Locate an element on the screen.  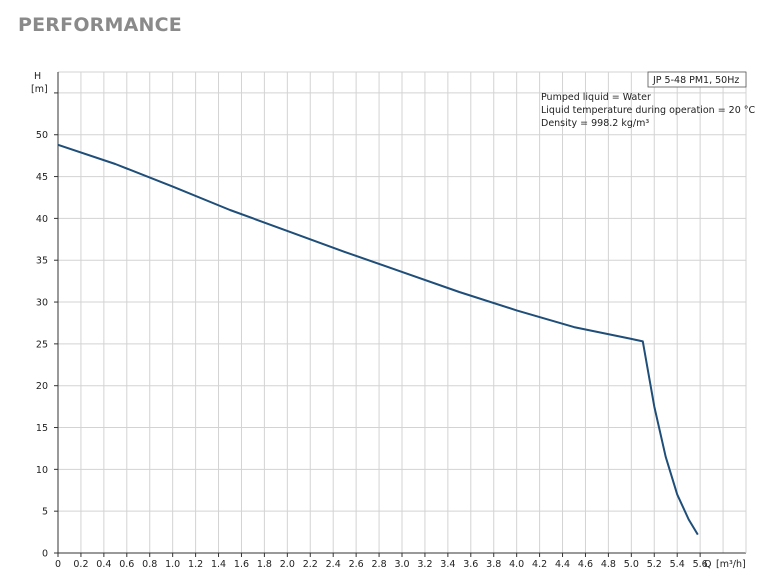
note-density: Density = 998.2 kg/m³ is located at coordinates (595, 123).